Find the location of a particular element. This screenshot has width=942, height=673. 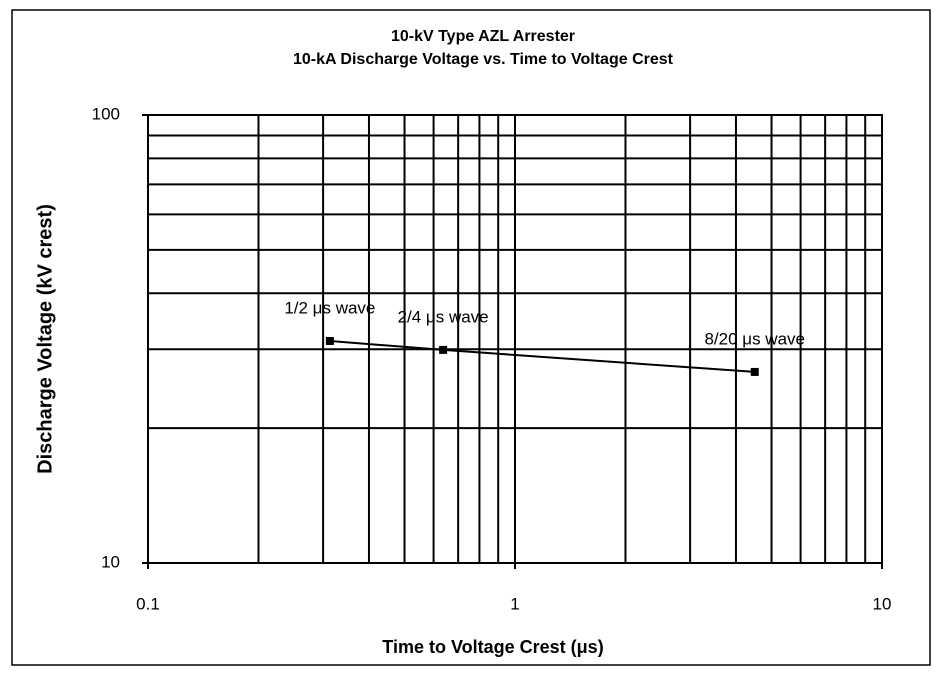

x-tick-label: 10 is located at coordinates (882, 603).